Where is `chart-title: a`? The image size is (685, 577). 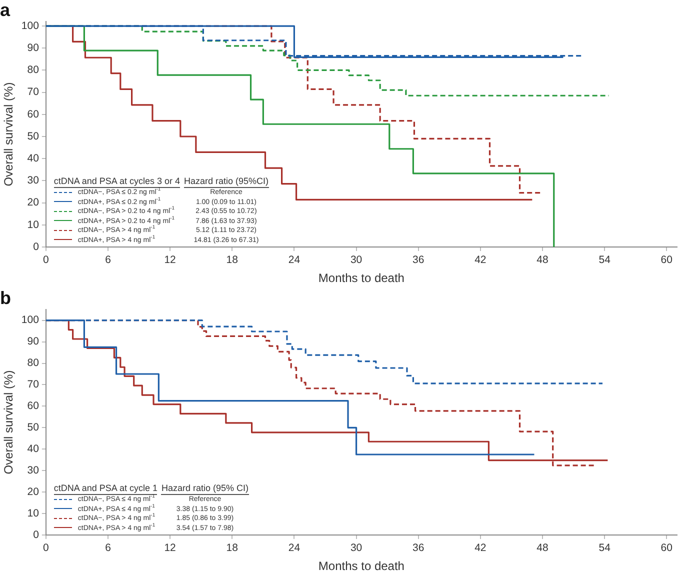
chart-title: a is located at coordinates (5, 10).